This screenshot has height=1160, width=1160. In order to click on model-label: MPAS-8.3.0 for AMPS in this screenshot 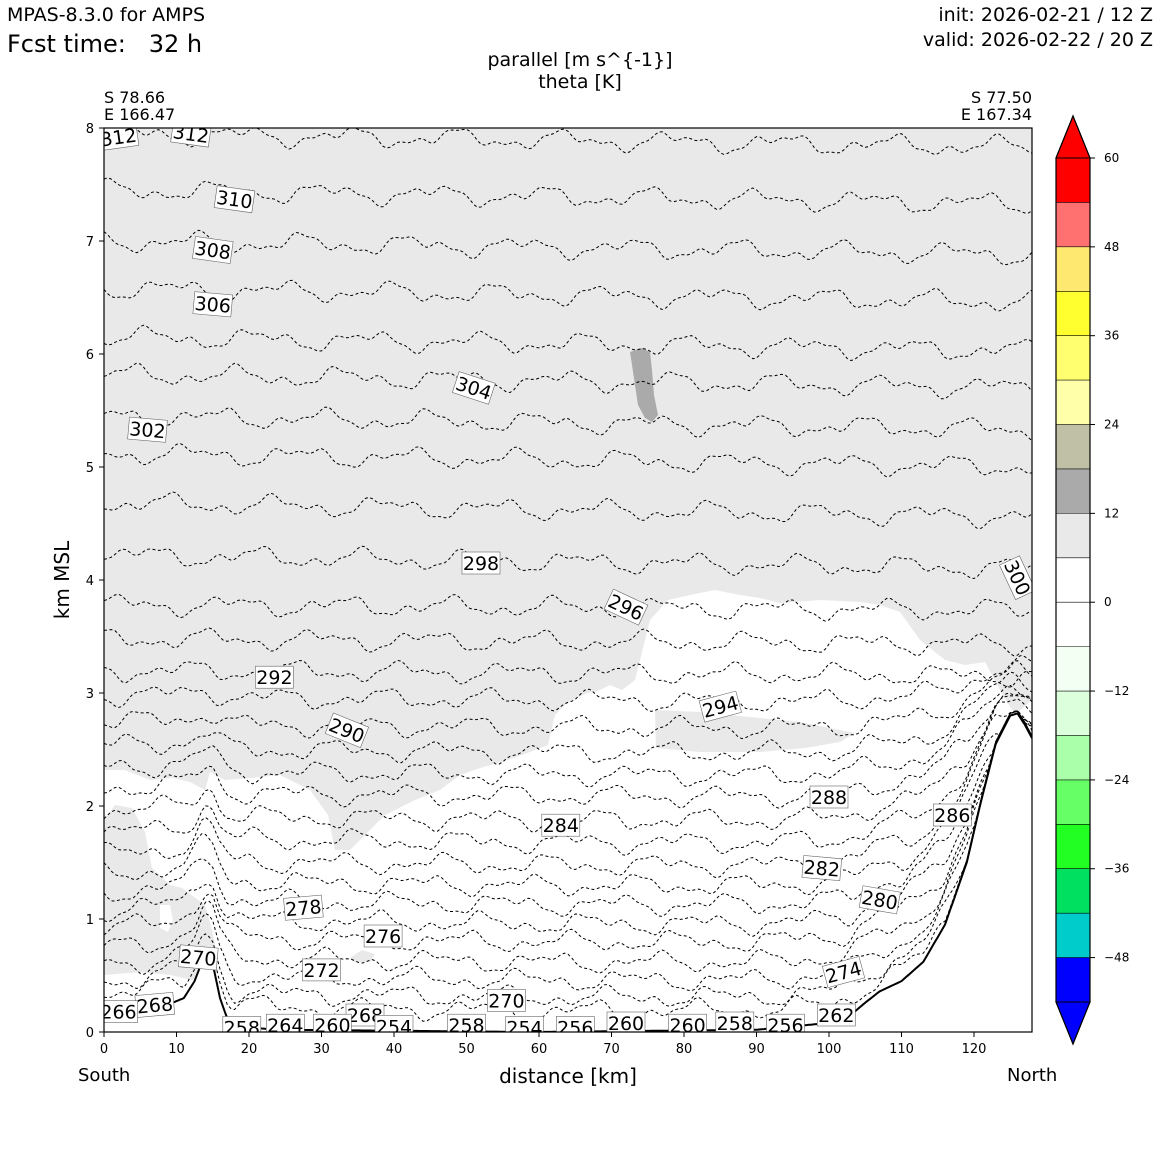, I will do `click(106, 15)`.